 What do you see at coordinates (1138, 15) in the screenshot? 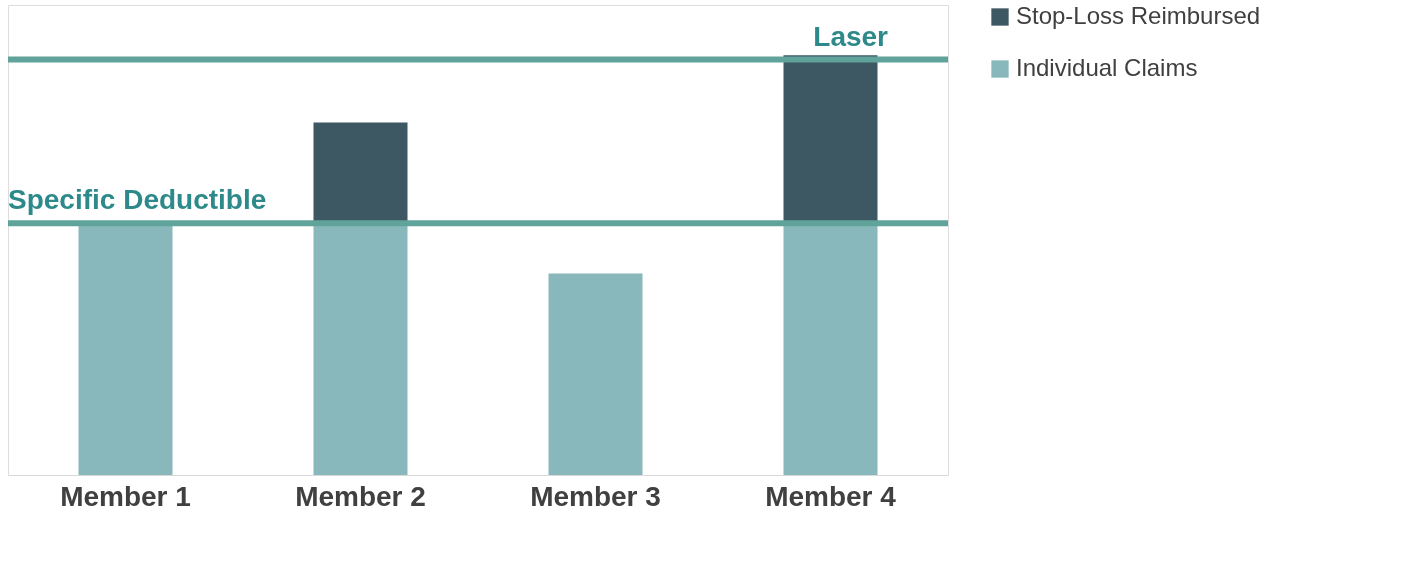
I see `legend-label: Stop-Loss Reimbursed` at bounding box center [1138, 15].